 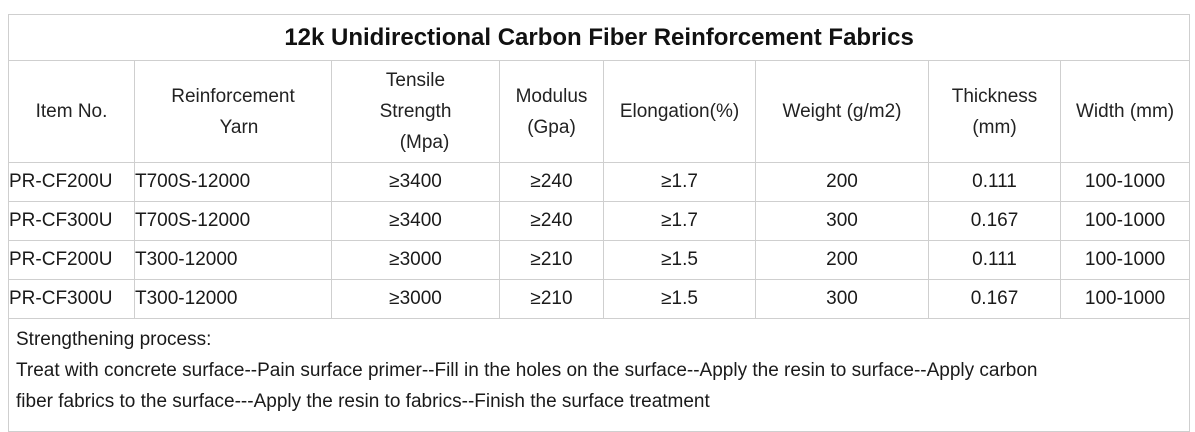 What do you see at coordinates (551, 96) in the screenshot?
I see `header-line: Modulus` at bounding box center [551, 96].